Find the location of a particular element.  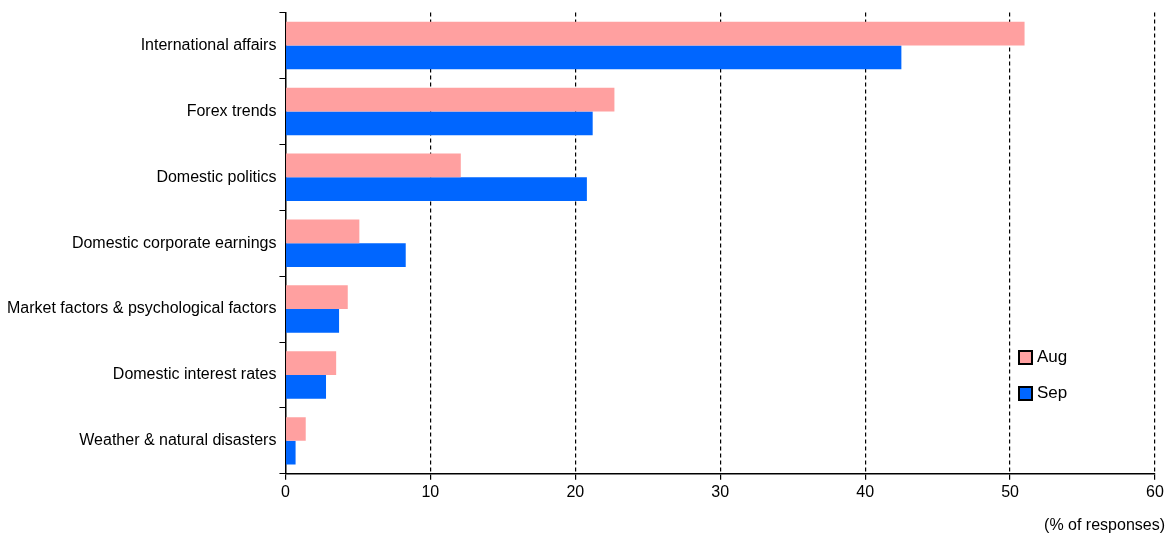

y-tick-label: Forex trends is located at coordinates (231, 110).